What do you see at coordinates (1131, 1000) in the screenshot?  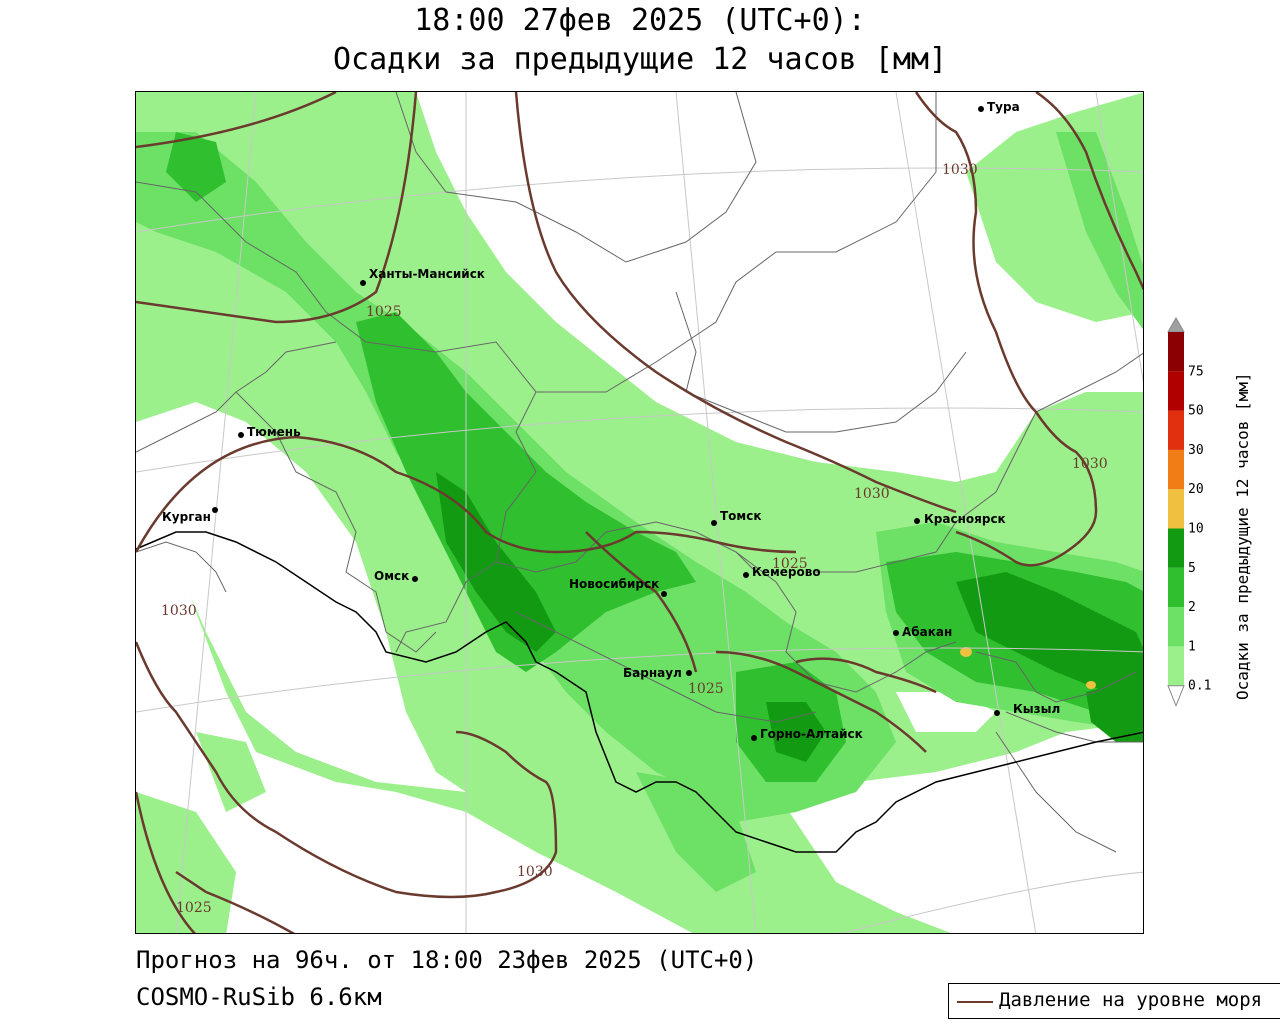 I see `isobar-legend-label: Давление на уровне моря` at bounding box center [1131, 1000].